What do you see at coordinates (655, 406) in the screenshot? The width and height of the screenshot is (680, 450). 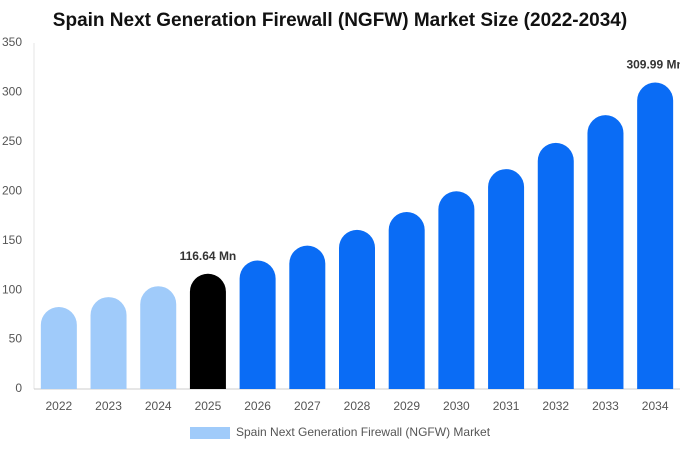 I see `x-tick-label: 2034` at bounding box center [655, 406].